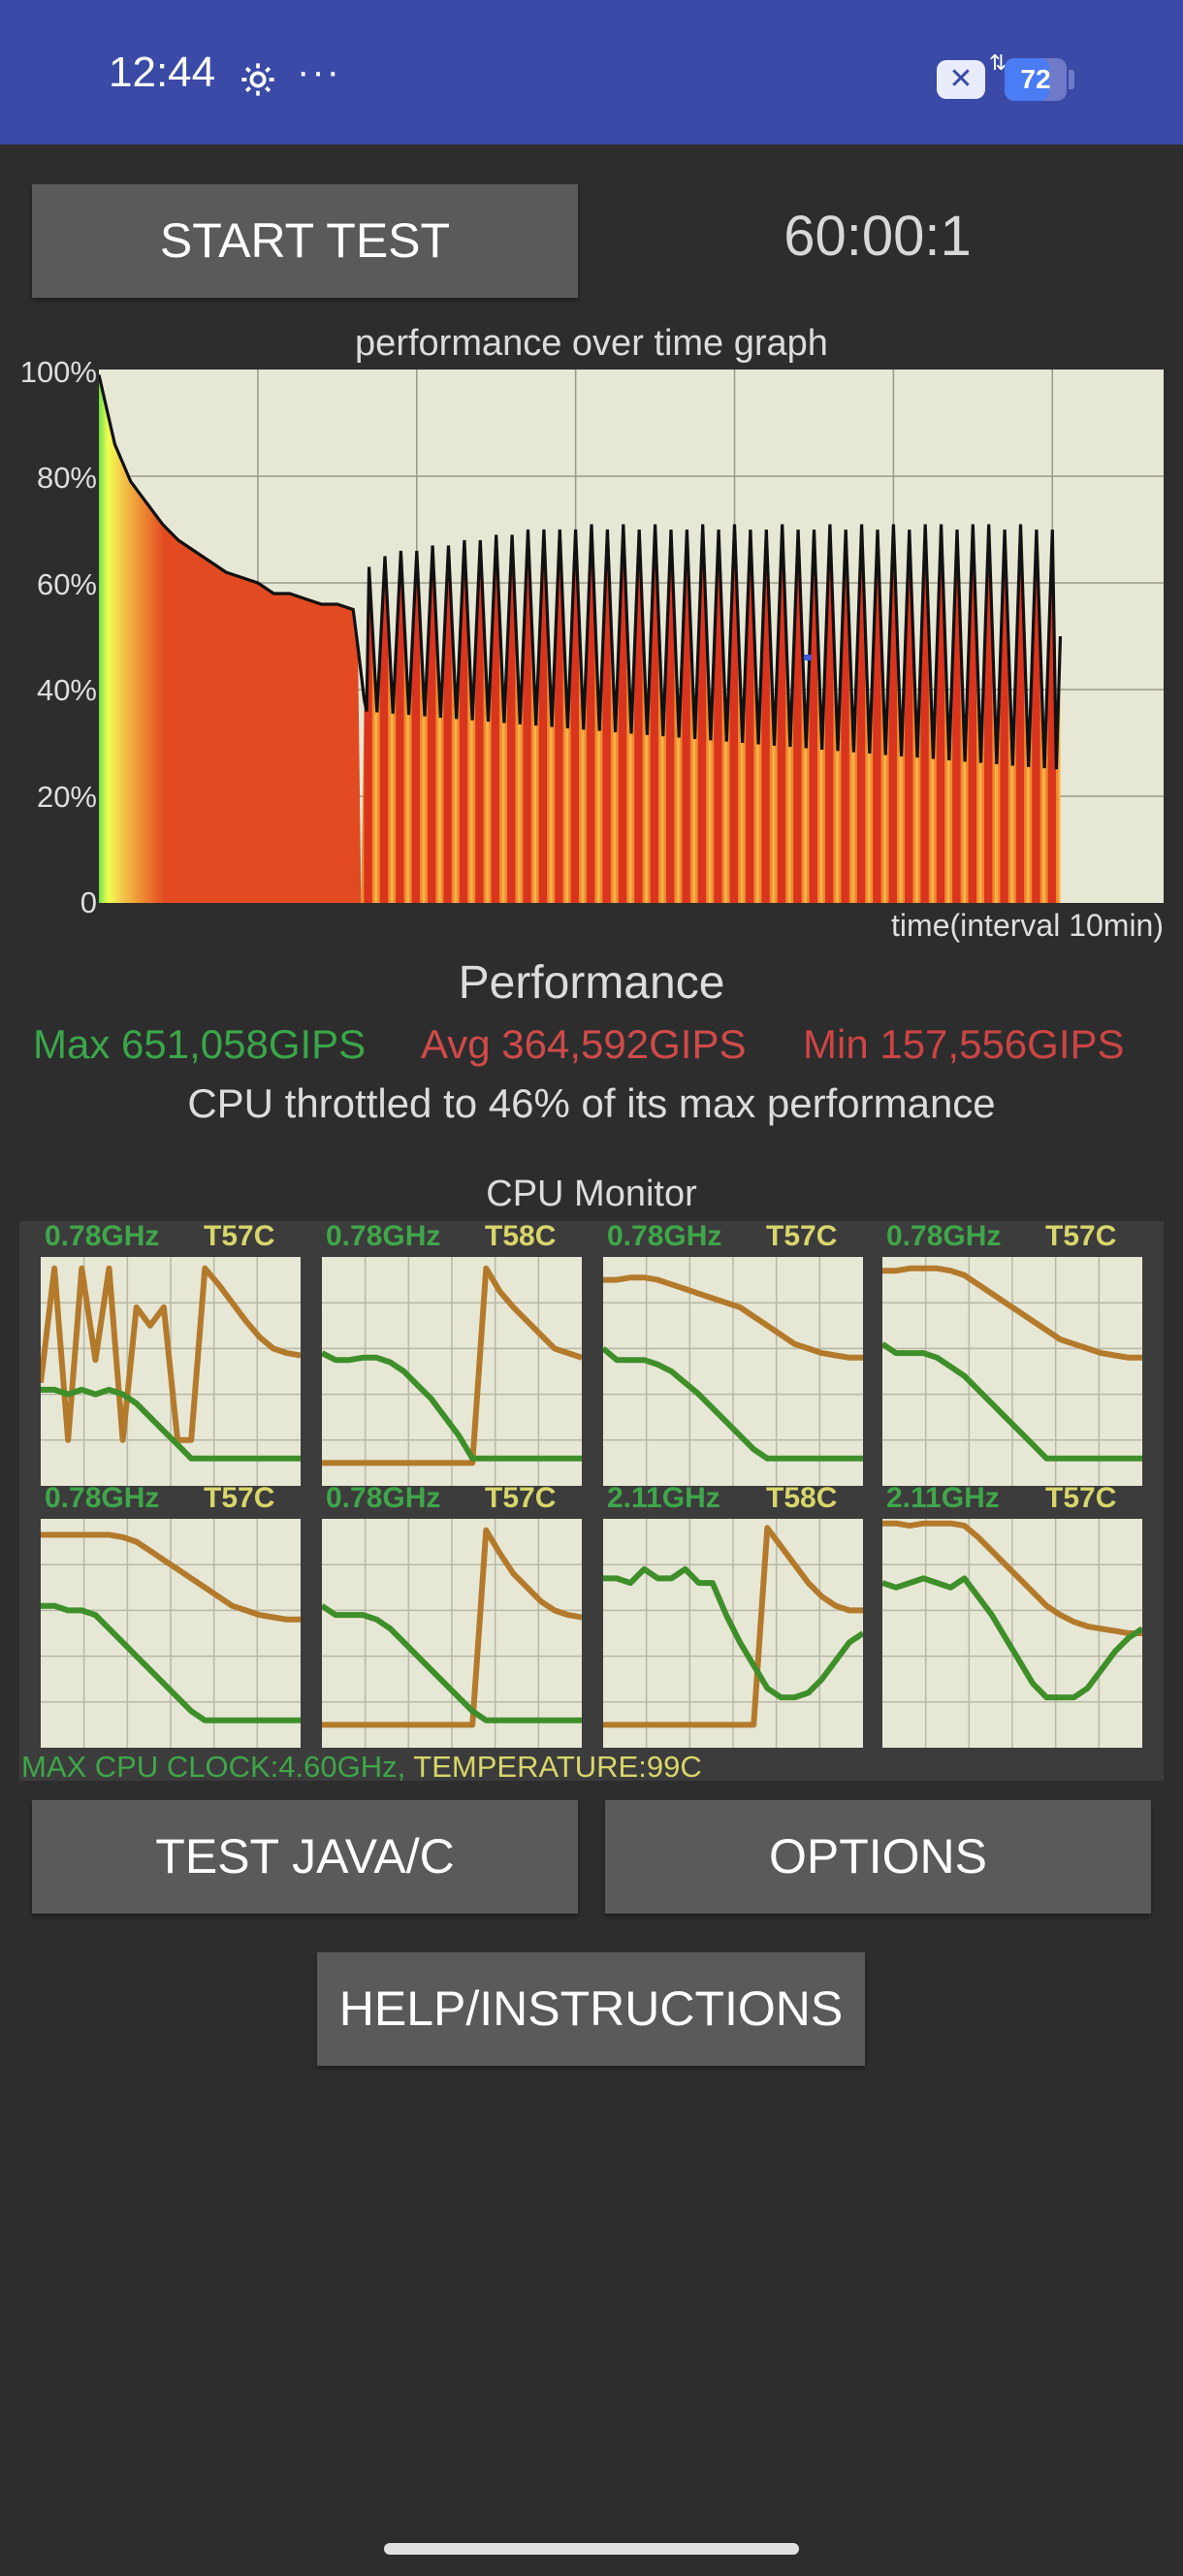  I want to click on test-timer: 60:00:1, so click(877, 236).